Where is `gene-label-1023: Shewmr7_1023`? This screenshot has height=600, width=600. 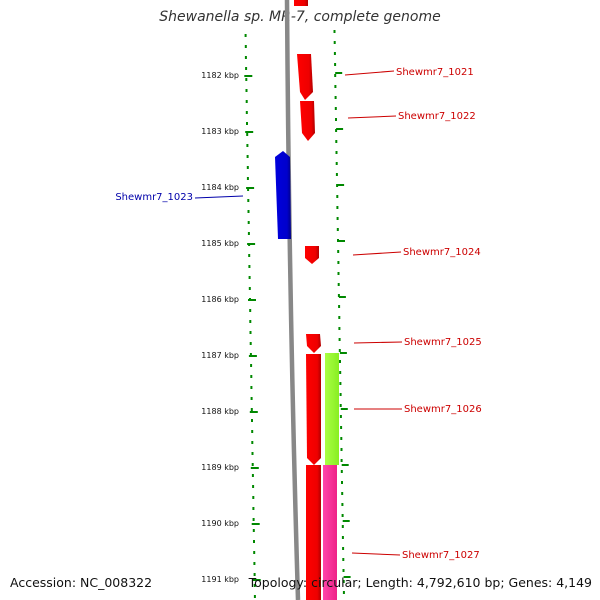 gene-label-1023: Shewmr7_1023 is located at coordinates (154, 197).